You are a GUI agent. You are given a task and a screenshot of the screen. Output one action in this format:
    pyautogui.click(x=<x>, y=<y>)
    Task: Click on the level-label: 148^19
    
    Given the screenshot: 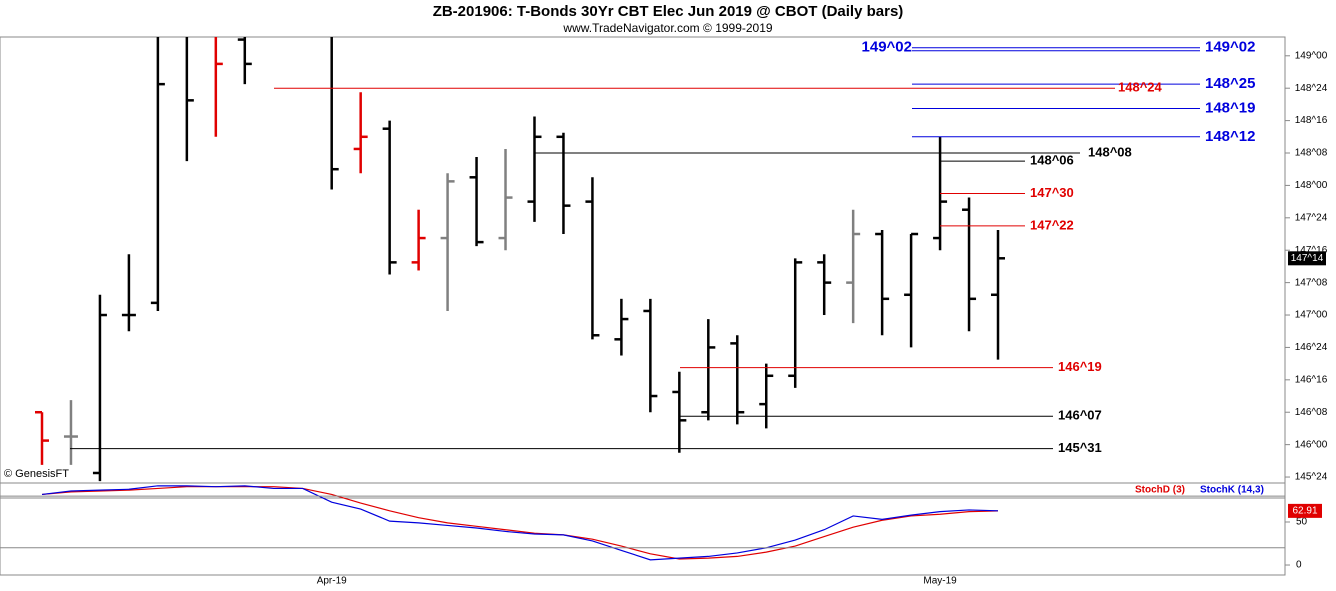 What is the action you would take?
    pyautogui.click(x=1230, y=107)
    